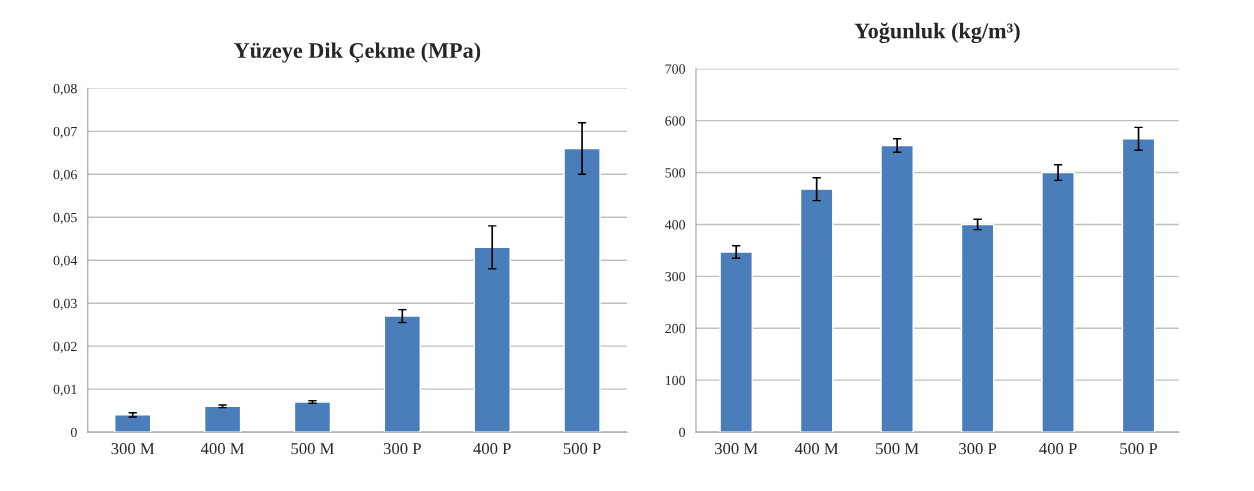 The width and height of the screenshot is (1254, 491). Describe the element at coordinates (65, 175) in the screenshot. I see `y-tick-label: 0,06` at that location.